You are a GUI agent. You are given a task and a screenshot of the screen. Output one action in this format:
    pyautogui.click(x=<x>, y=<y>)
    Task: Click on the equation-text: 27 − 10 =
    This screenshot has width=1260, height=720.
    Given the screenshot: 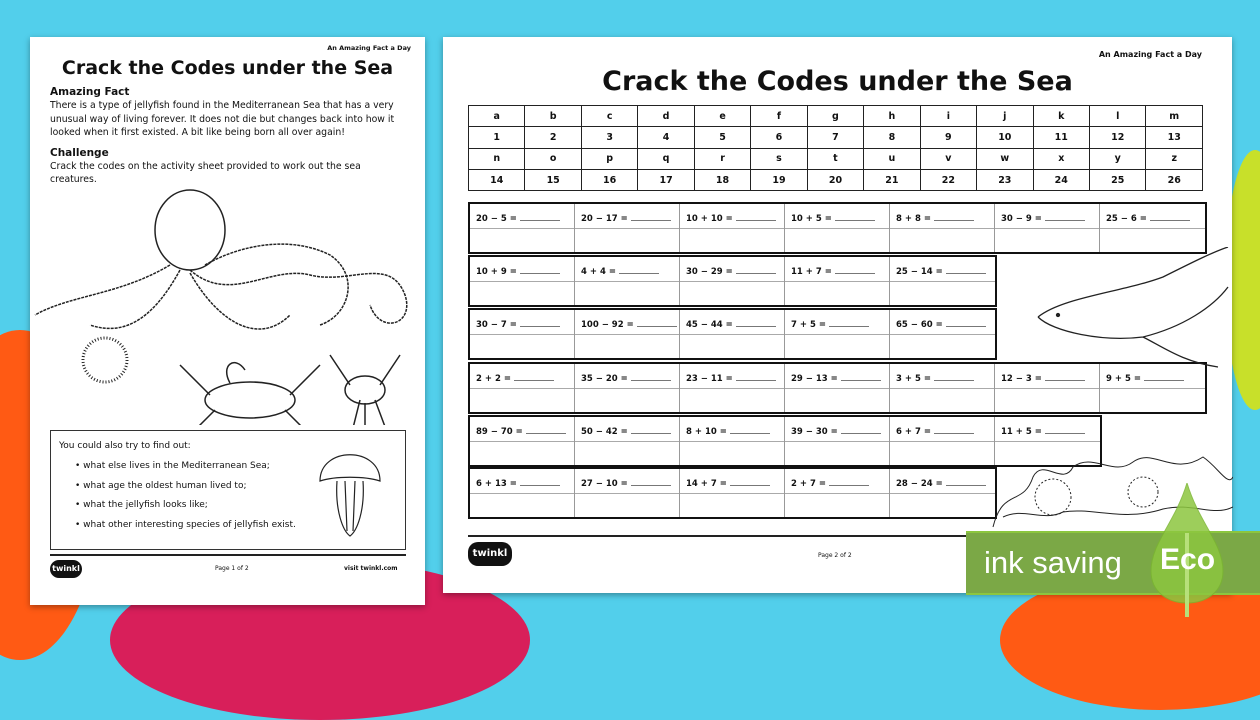 What is the action you would take?
    pyautogui.click(x=626, y=484)
    